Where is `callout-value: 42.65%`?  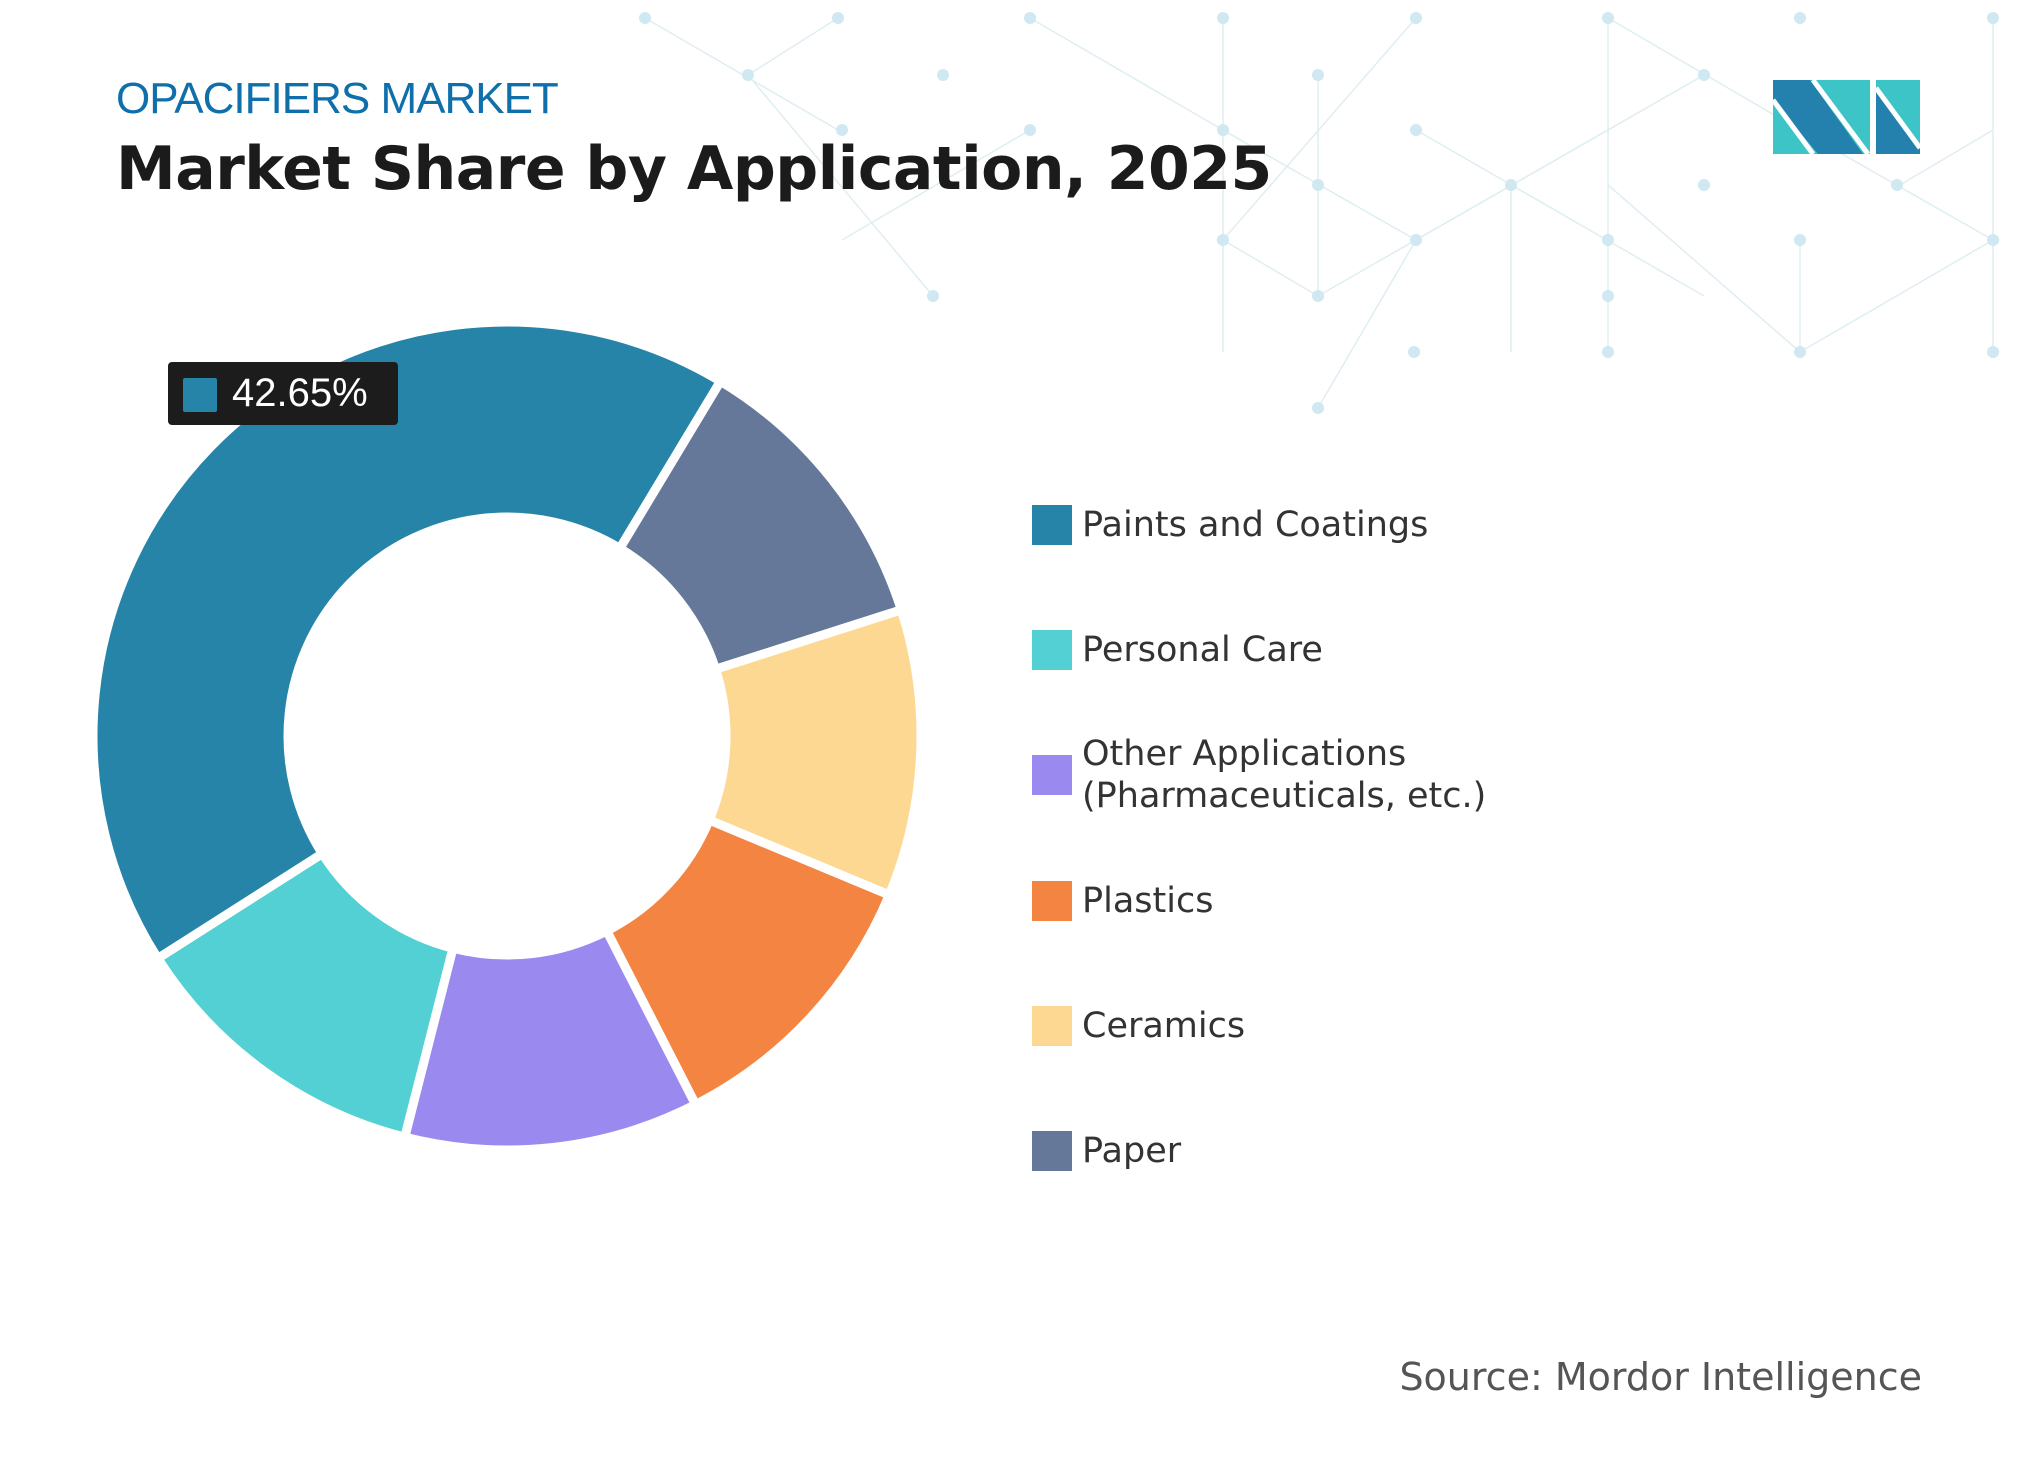
callout-value: 42.65% is located at coordinates (300, 393).